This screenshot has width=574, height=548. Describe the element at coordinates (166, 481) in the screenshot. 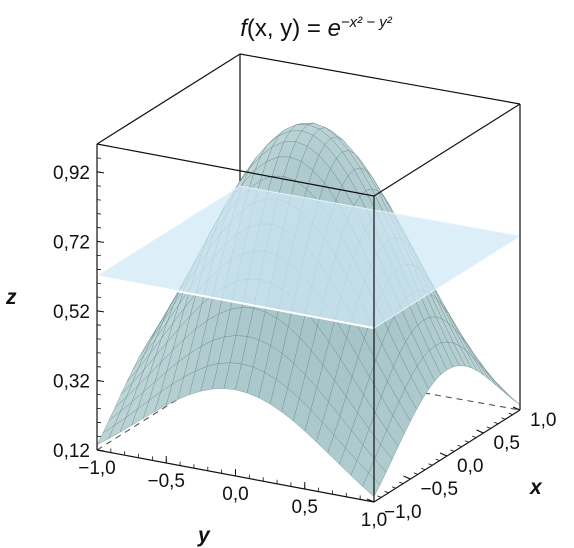

I see `y-tick-label: −0,5` at that location.